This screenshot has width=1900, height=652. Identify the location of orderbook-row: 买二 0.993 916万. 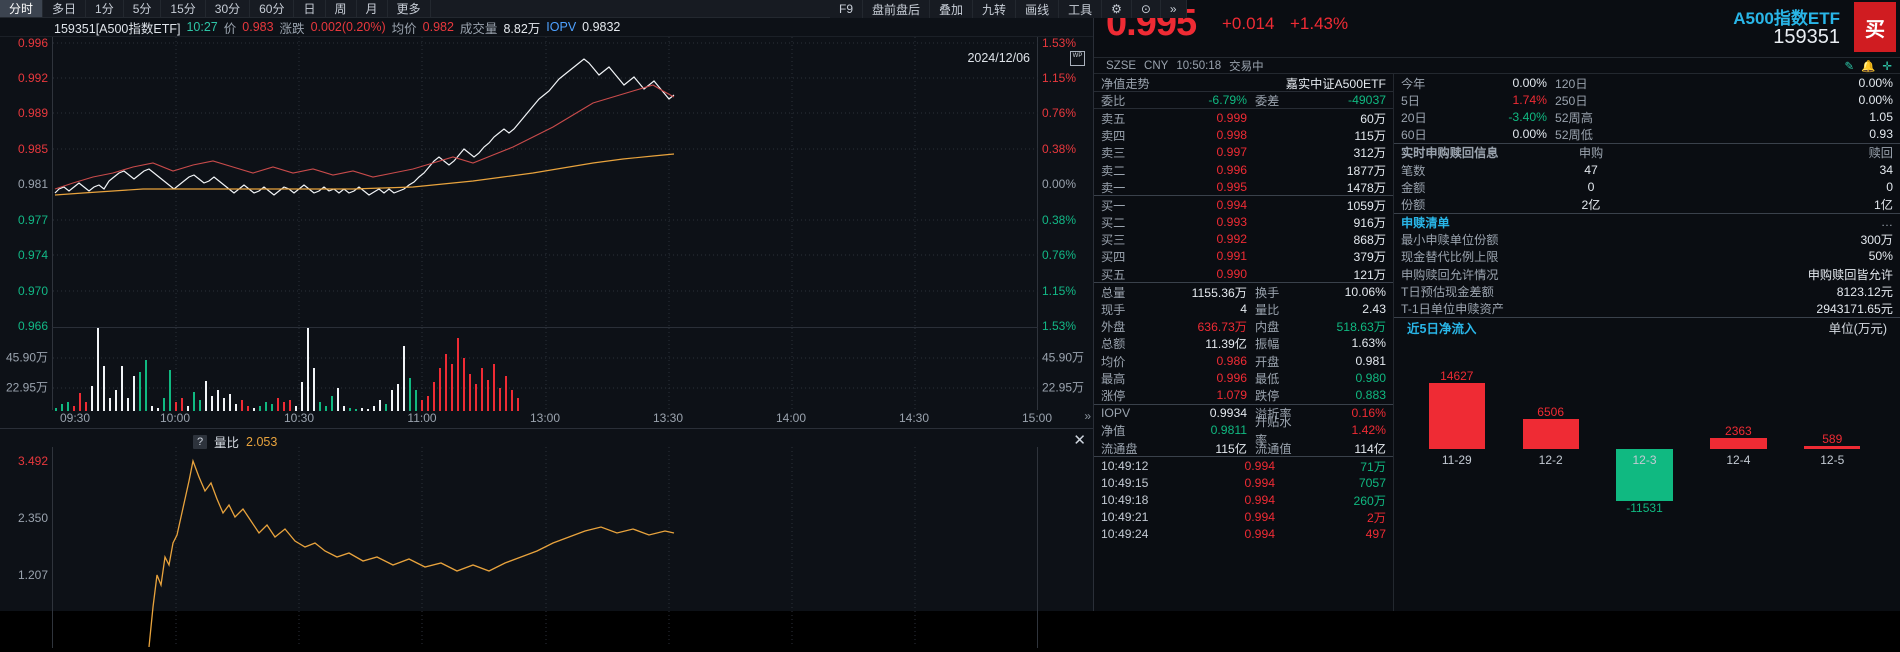
(1243, 222).